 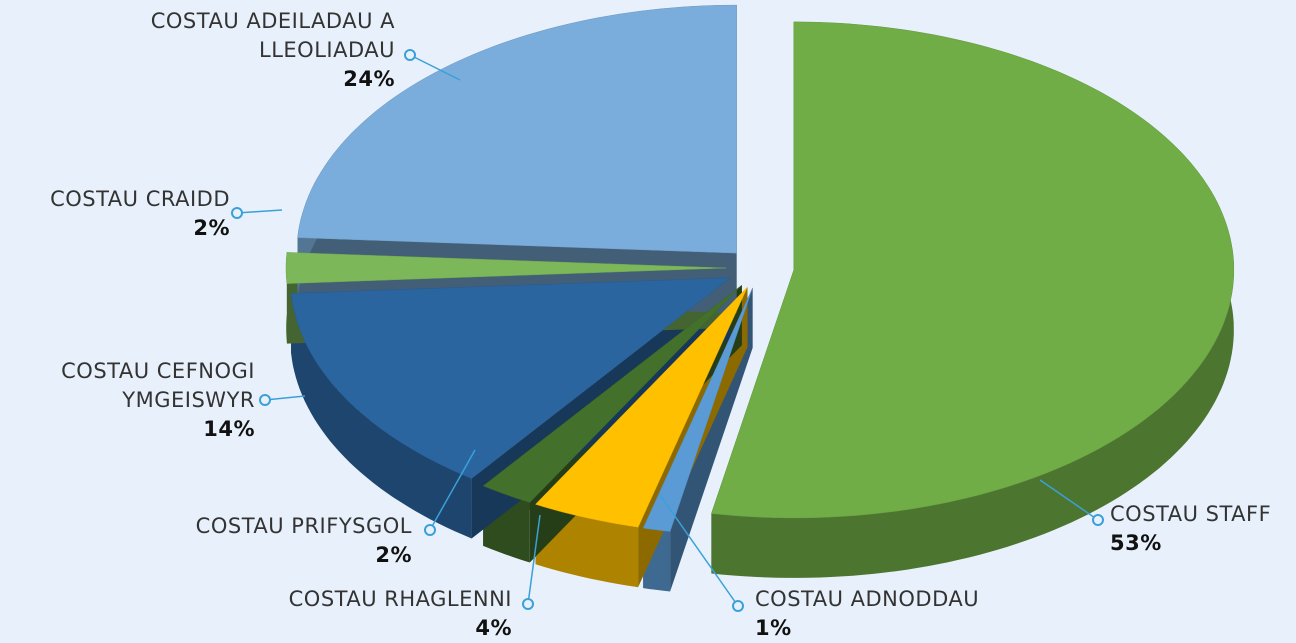 I want to click on slice-label: COSTAU ADEILADAU A LLEOLIADAU 24%, so click(x=260, y=50).